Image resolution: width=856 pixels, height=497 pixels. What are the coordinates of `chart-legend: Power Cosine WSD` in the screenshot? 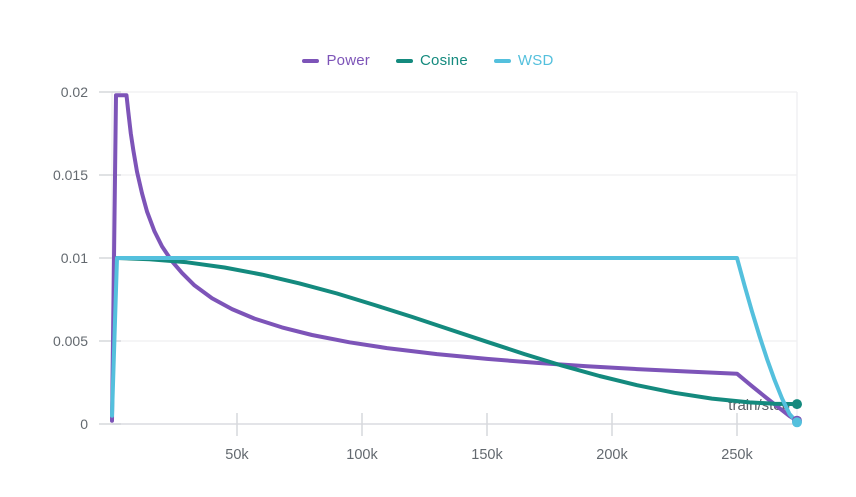 It's located at (428, 60).